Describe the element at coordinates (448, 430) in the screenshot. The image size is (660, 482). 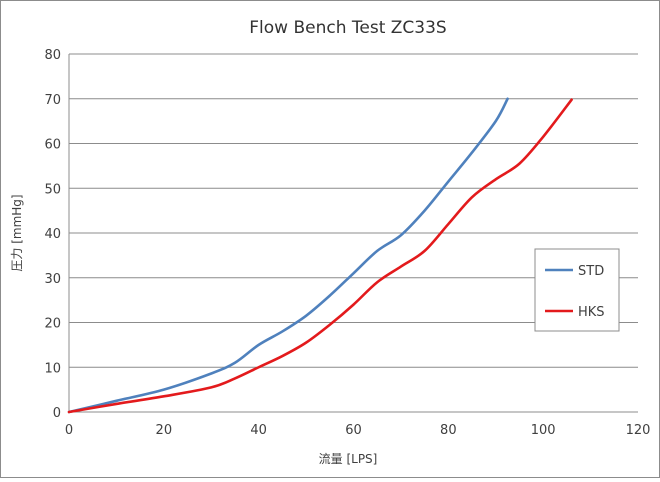
I see `x-tick-label: 80` at that location.